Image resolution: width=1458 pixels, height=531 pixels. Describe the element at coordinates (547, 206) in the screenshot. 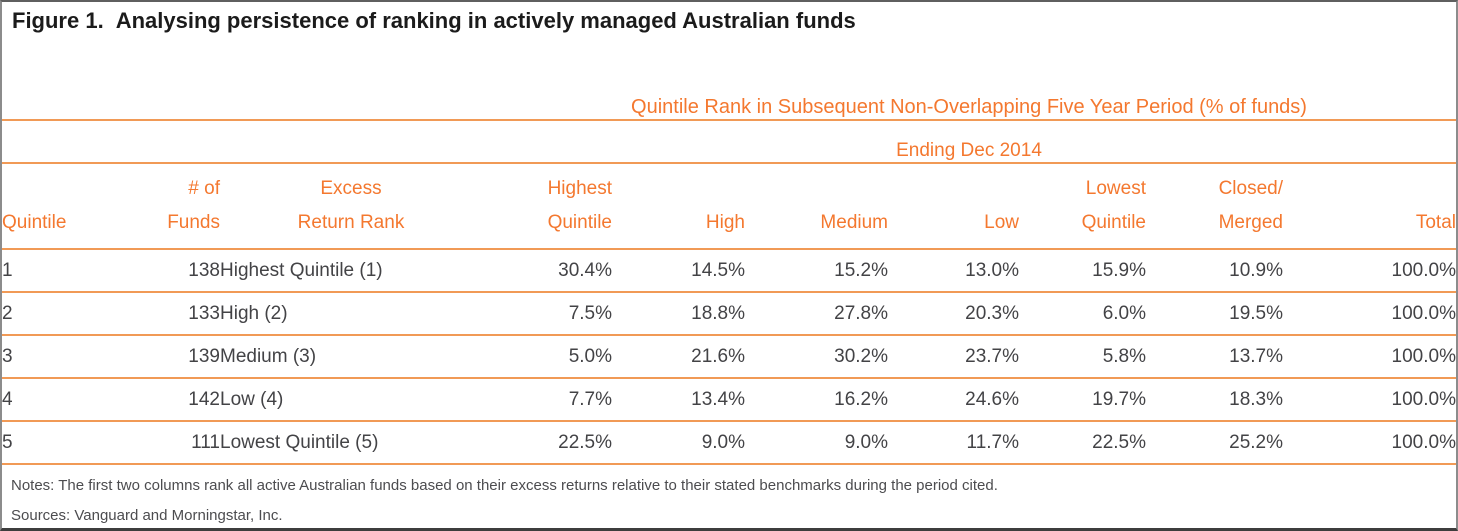

I see `col-header-highest-quintile: Highest Quintile` at that location.